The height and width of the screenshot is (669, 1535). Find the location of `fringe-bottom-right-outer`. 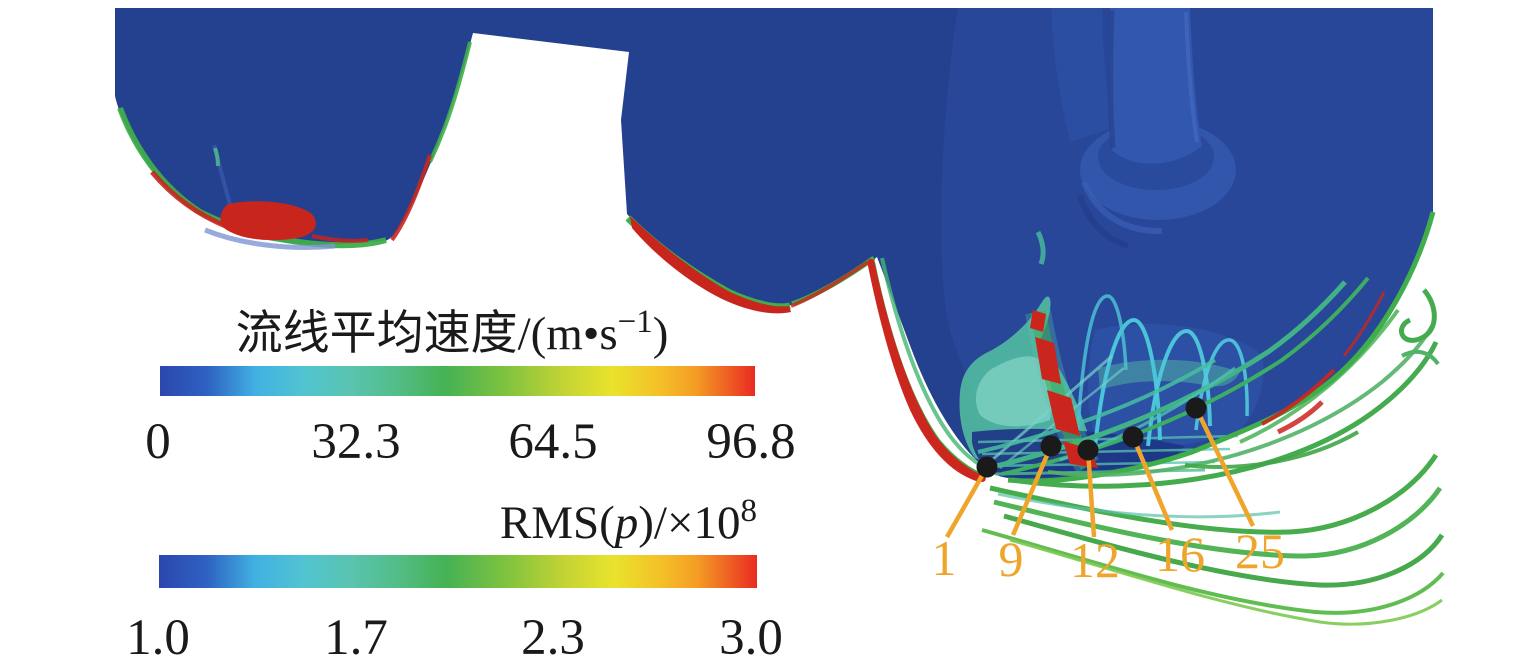

fringe-bottom-right-outer is located at coordinates (1319, 376).